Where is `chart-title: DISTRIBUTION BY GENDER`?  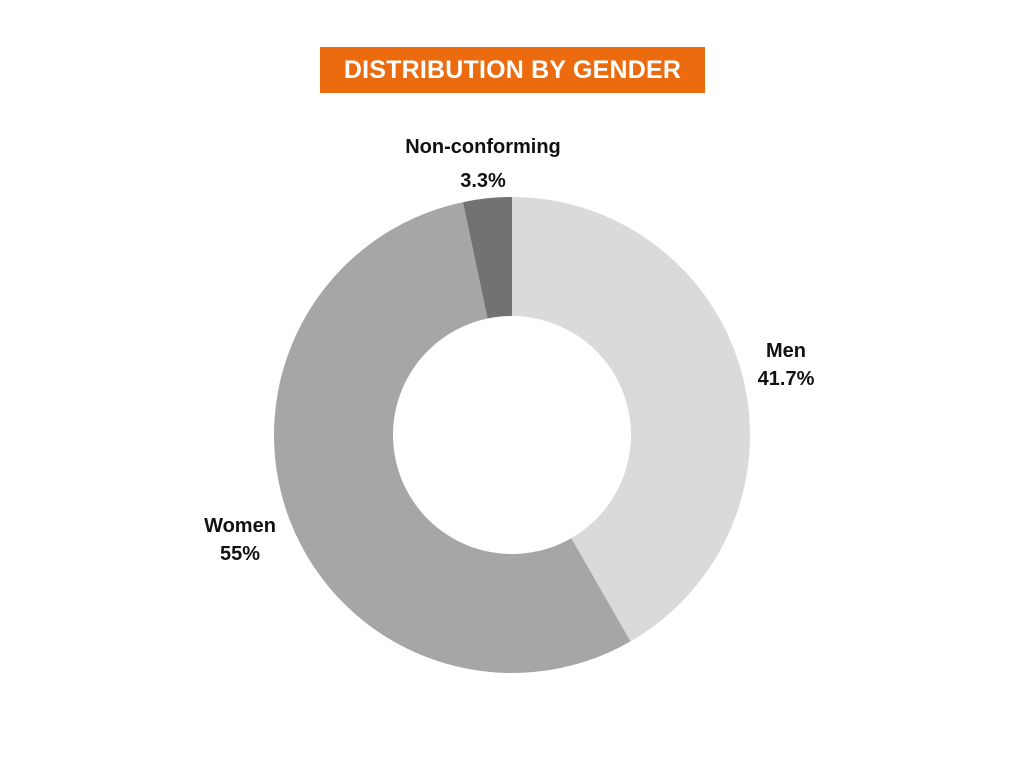
chart-title: DISTRIBUTION BY GENDER is located at coordinates (512, 69).